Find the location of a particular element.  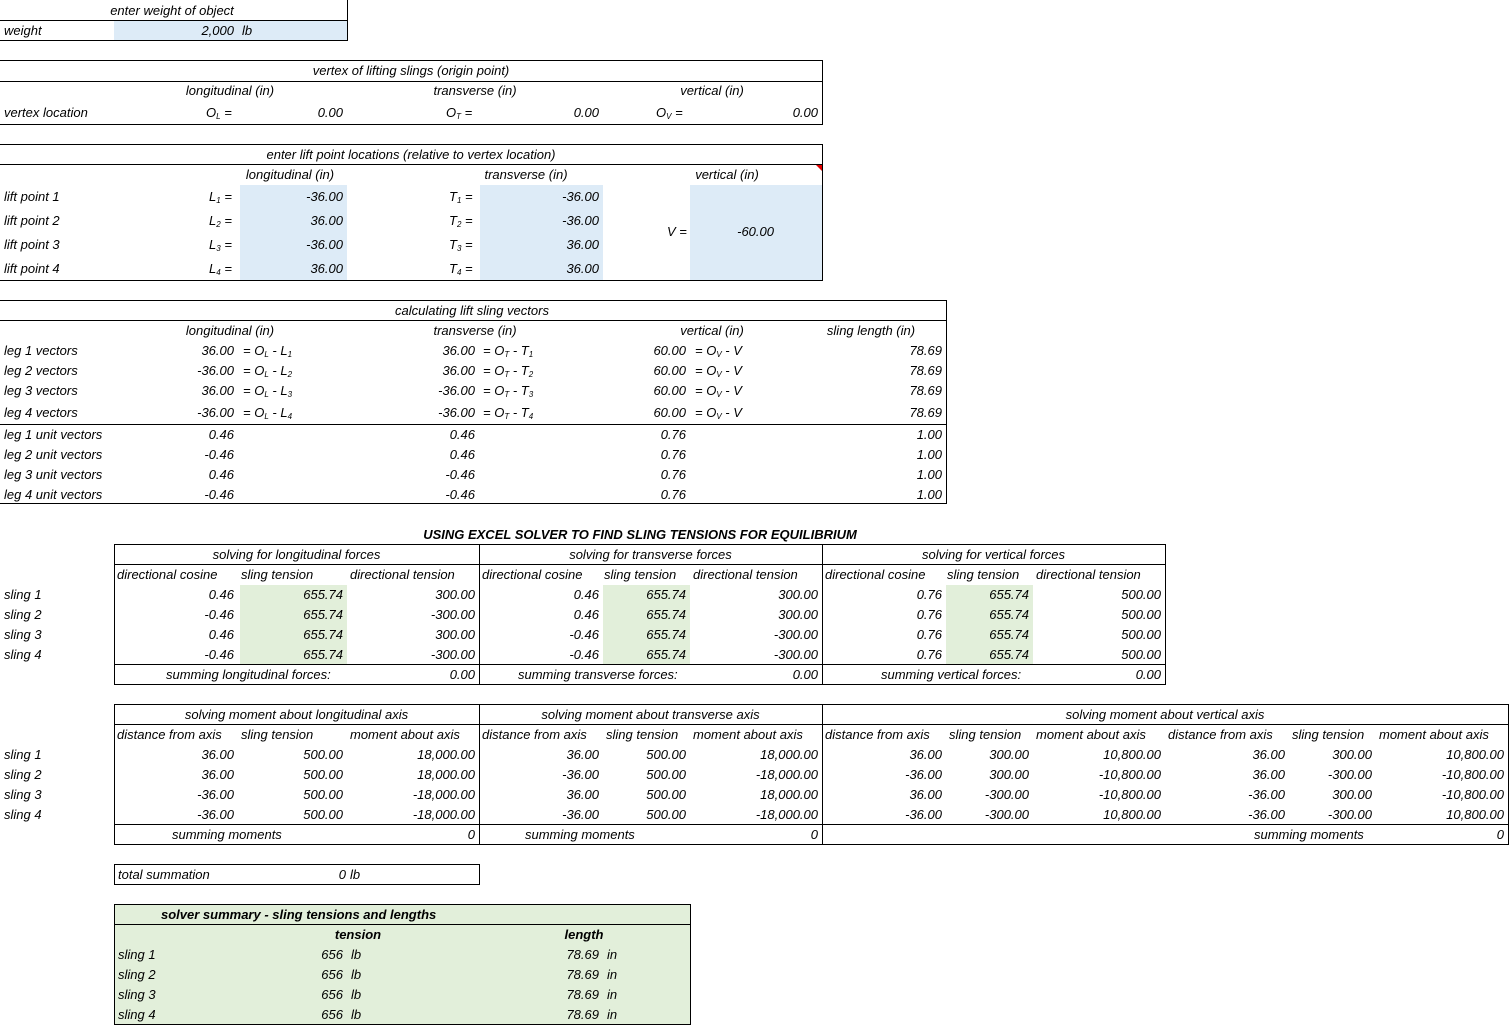

leg-unit-vector-label: leg 4 unit vectors is located at coordinates (53, 494).